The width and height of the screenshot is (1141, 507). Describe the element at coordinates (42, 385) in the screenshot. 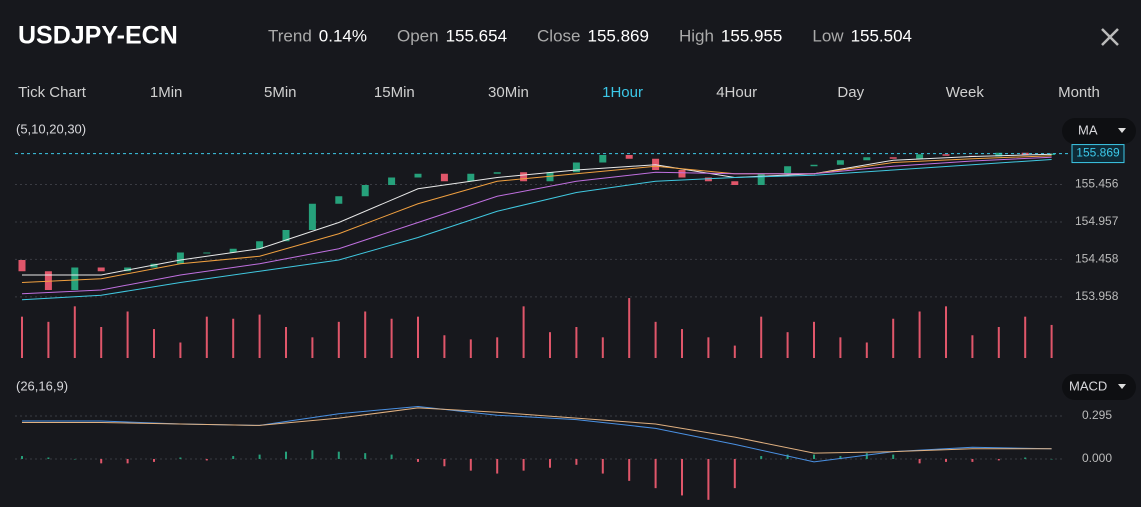

I see `macd-params: (26,16,9)` at that location.